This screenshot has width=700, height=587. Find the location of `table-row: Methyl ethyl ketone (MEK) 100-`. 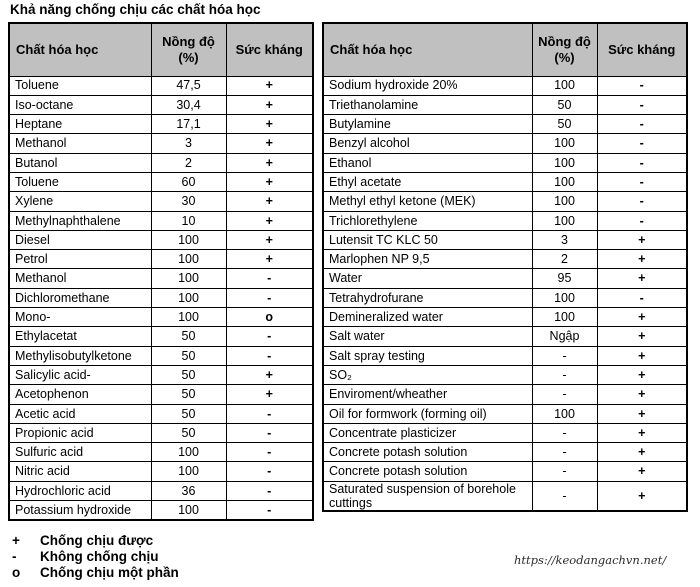

table-row: Methyl ethyl ketone (MEK) 100- is located at coordinates (505, 201).